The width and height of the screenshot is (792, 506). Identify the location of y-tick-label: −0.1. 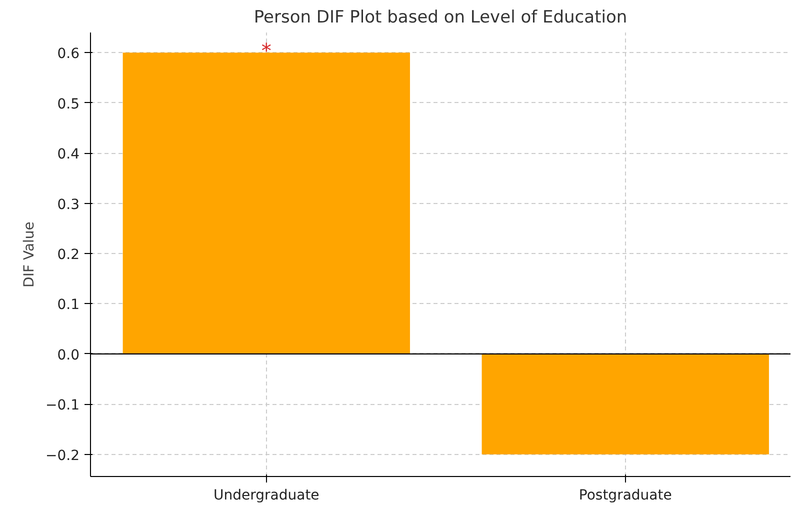
(63, 406).